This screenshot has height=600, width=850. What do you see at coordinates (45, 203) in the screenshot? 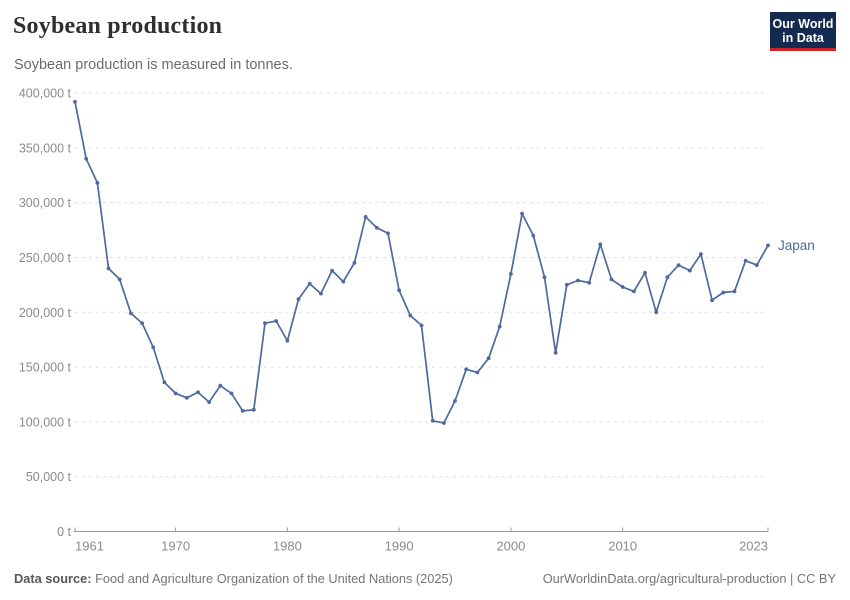
I see `y-axis-tick-label: 300,000 t` at bounding box center [45, 203].